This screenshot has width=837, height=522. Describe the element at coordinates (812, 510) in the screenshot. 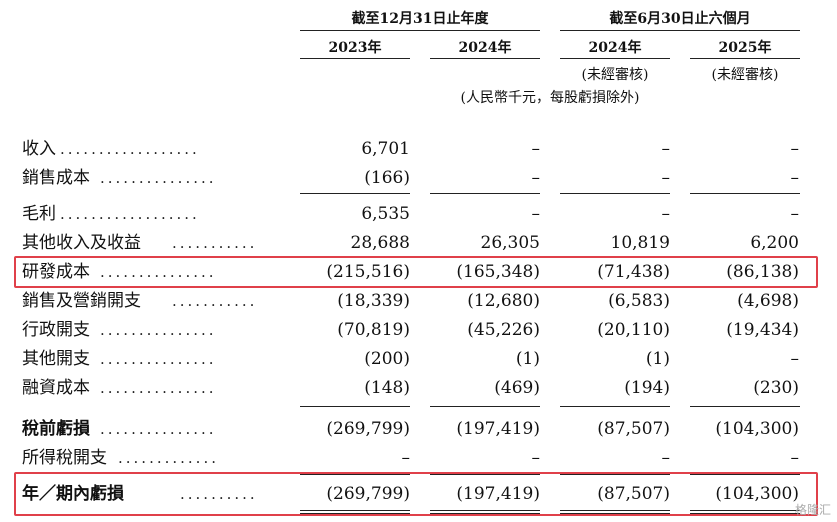

I see `watermark: 格隆汇` at that location.